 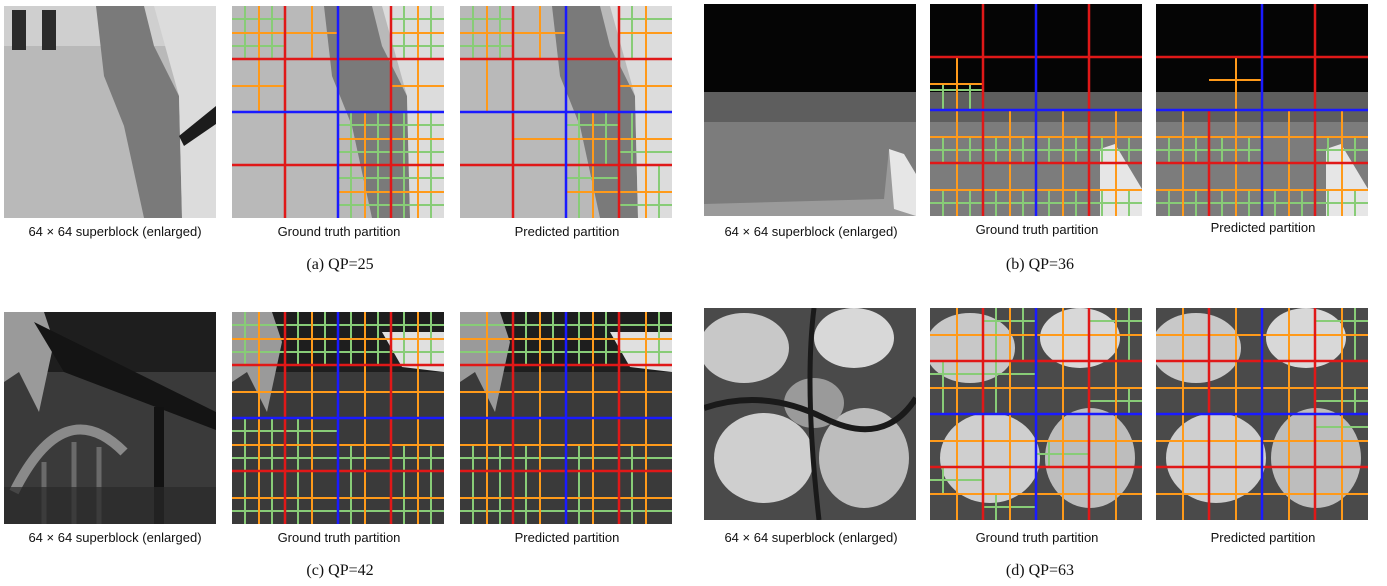 What do you see at coordinates (1040, 264) in the screenshot?
I see `subfigure-caption: (b) QP=36` at bounding box center [1040, 264].